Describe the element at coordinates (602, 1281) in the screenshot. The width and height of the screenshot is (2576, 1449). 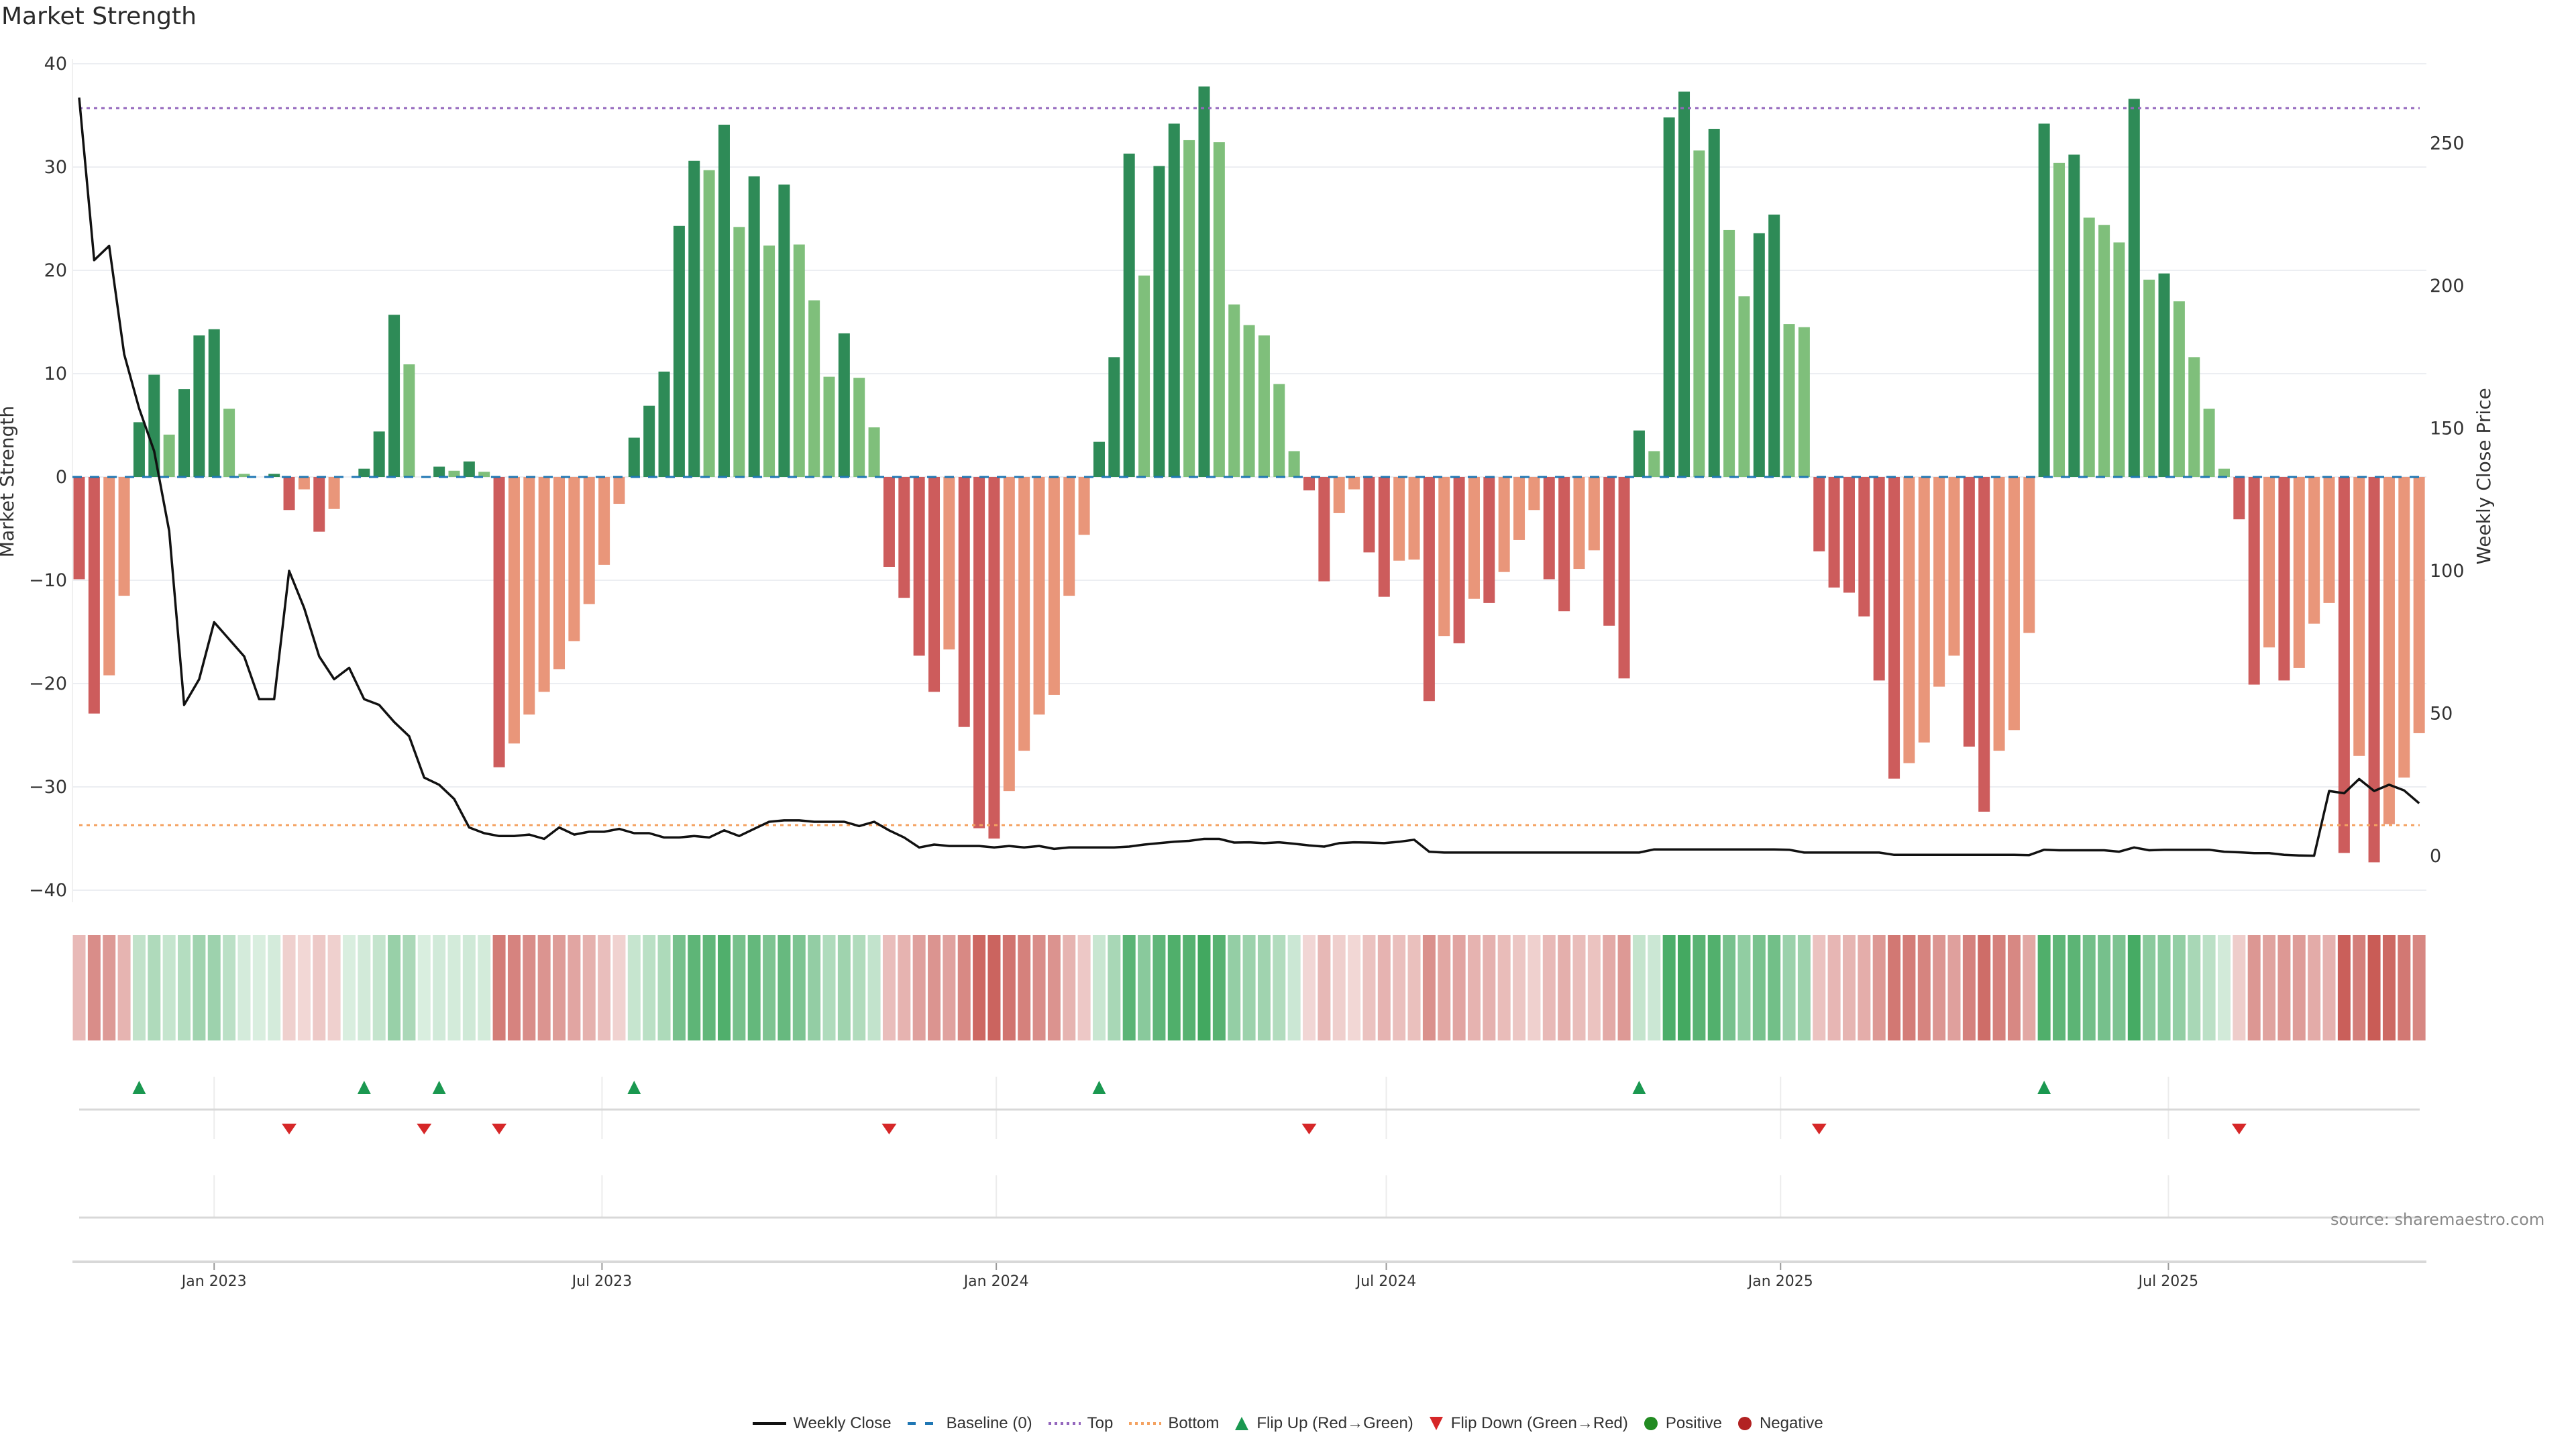
I see `x-tick-label: Jul 2023` at that location.